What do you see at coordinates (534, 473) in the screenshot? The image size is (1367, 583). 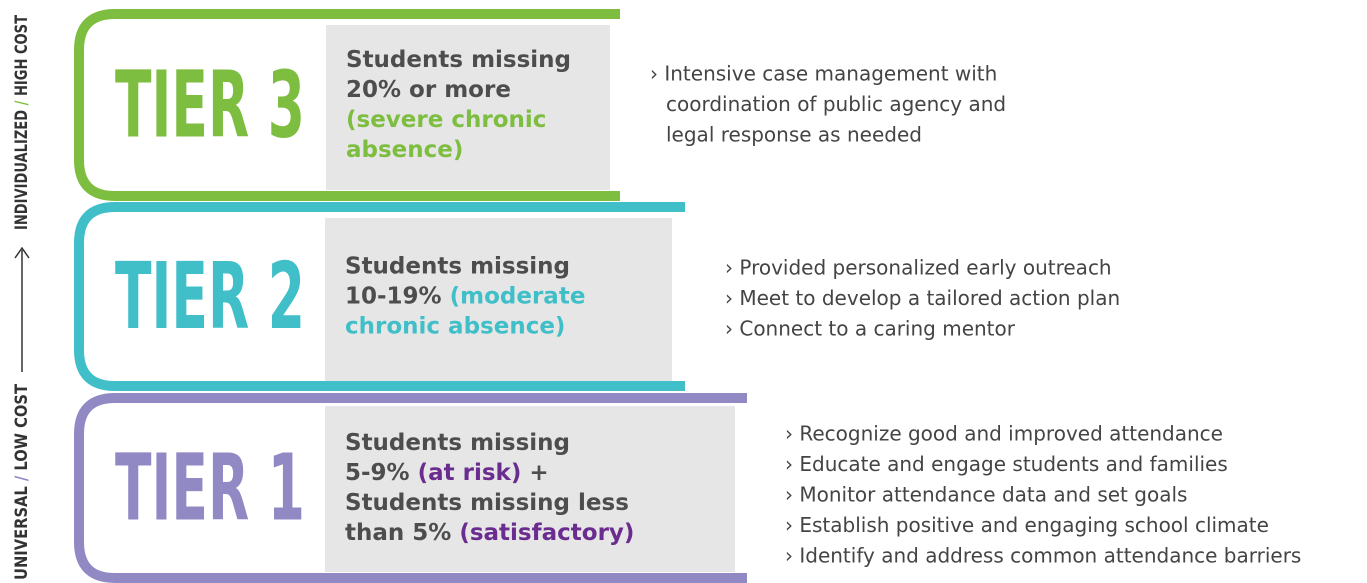 I see `criteria-part: +` at bounding box center [534, 473].